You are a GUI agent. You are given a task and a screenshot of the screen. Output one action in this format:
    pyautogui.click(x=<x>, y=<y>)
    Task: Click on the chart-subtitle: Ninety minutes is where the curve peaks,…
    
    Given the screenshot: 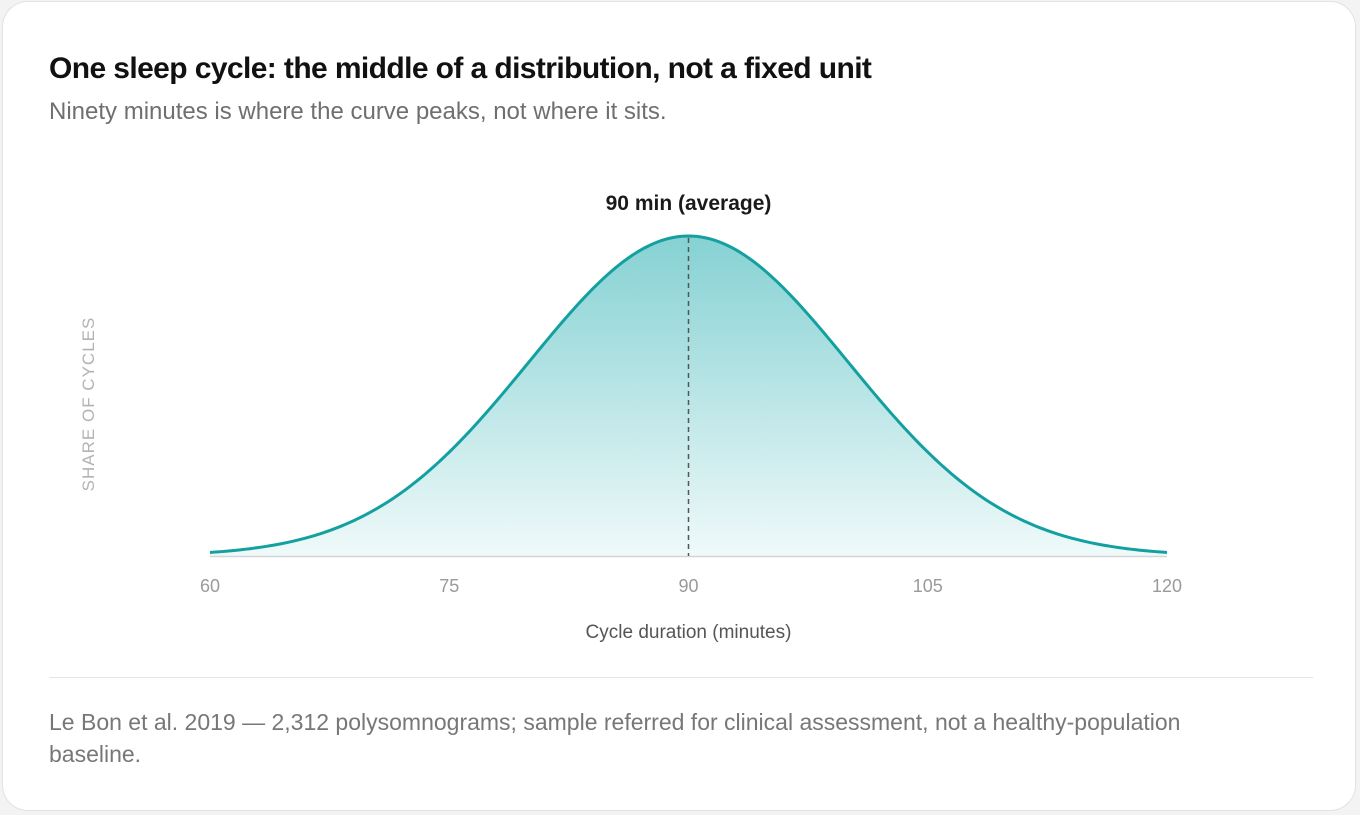 What is the action you would take?
    pyautogui.click(x=358, y=111)
    